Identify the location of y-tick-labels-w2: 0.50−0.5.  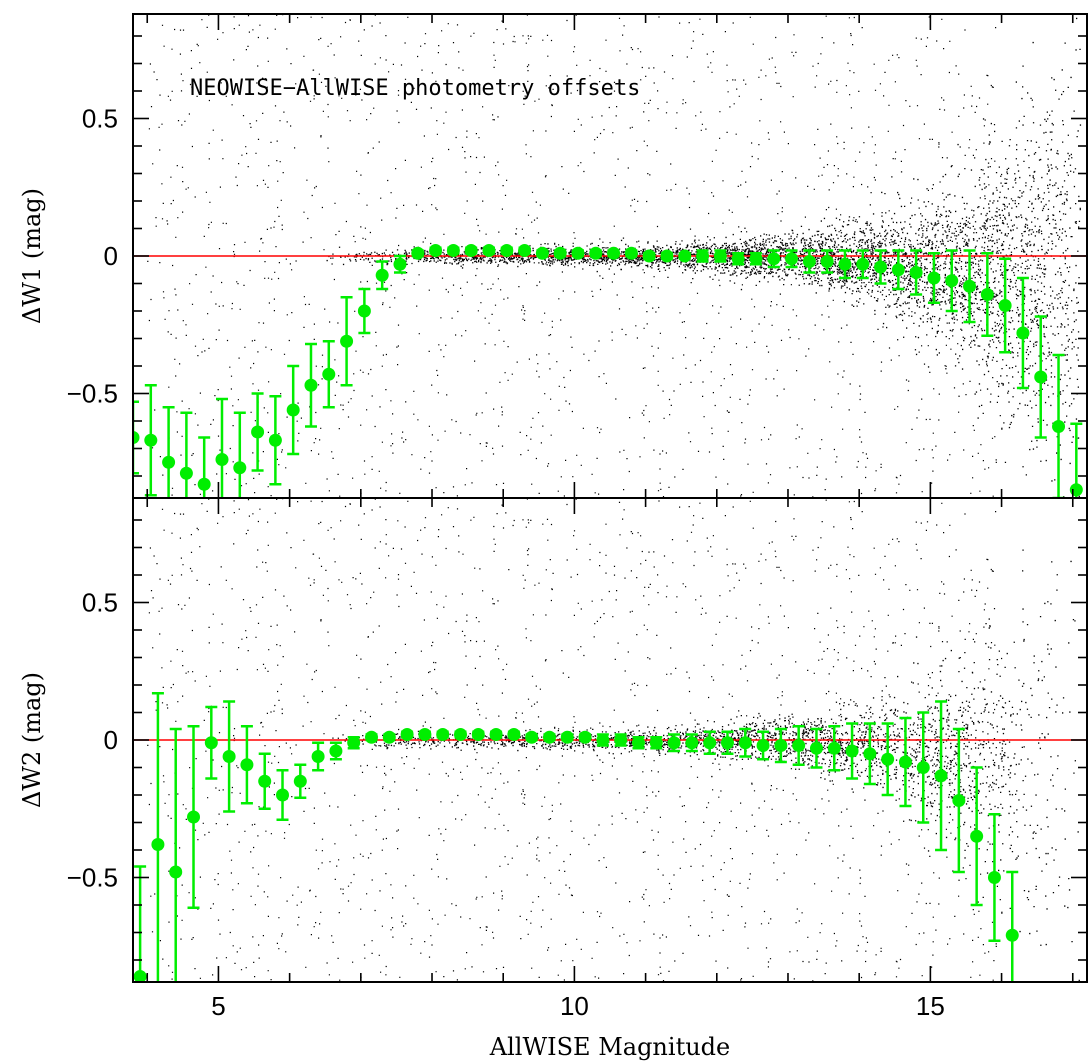
(92, 740).